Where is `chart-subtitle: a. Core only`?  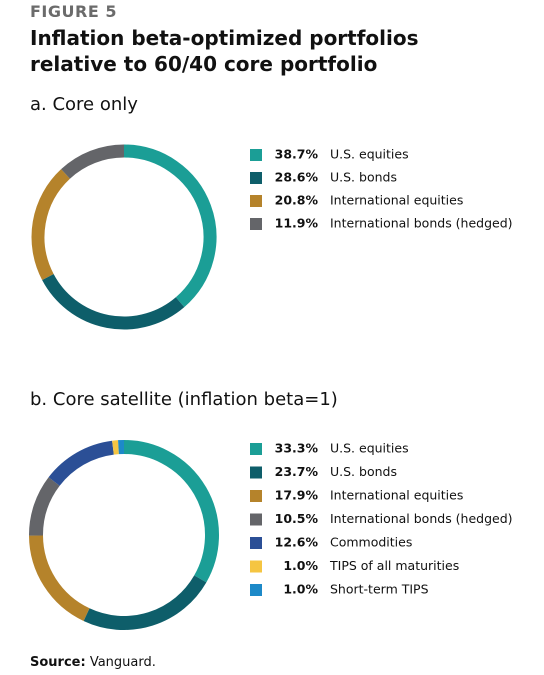 chart-subtitle: a. Core only is located at coordinates (84, 104).